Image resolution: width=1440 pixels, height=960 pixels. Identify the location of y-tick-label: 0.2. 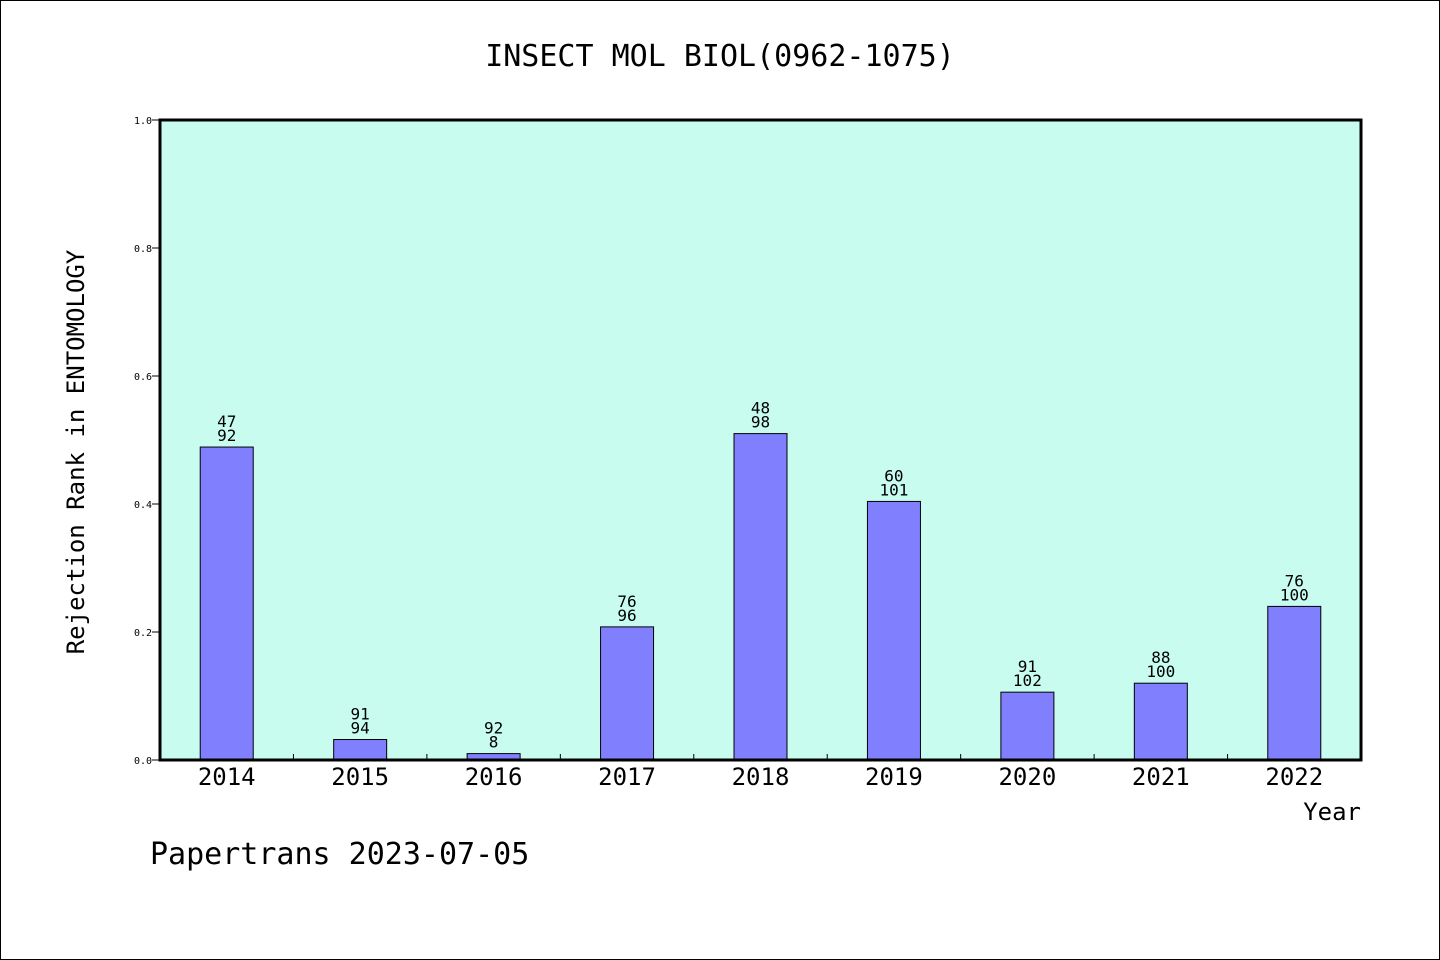
(143, 633).